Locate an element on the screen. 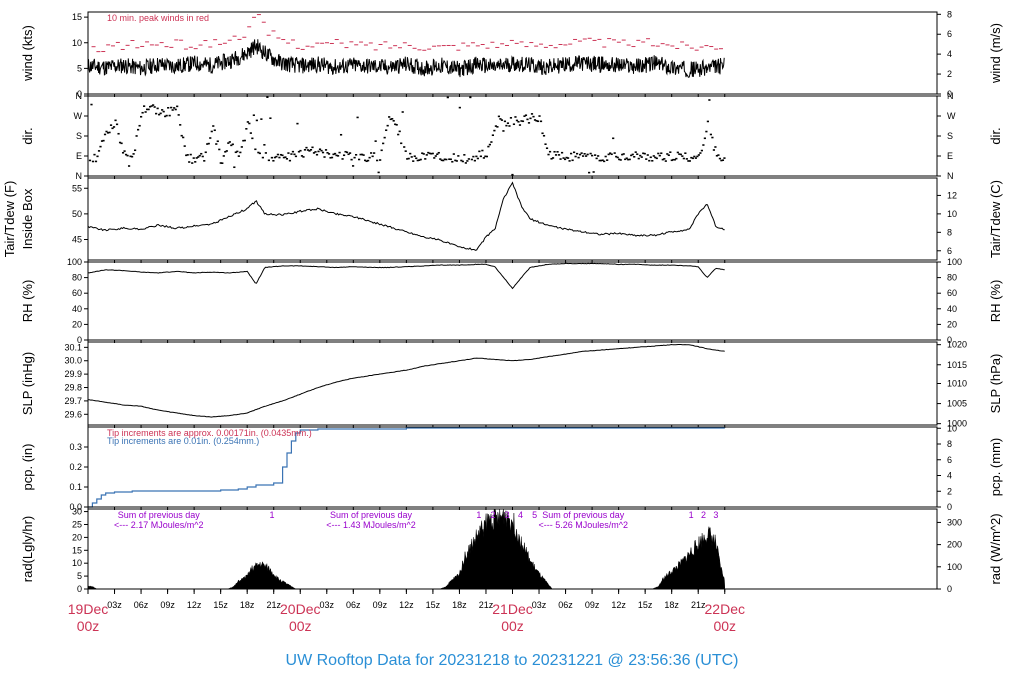  right-tick-label: 0 is located at coordinates (949, 94).